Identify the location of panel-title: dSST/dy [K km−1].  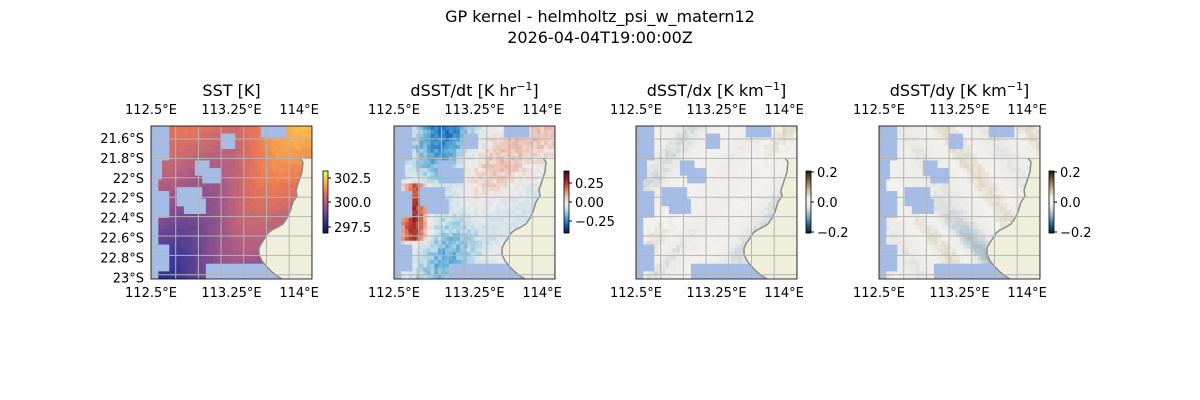
(959, 90).